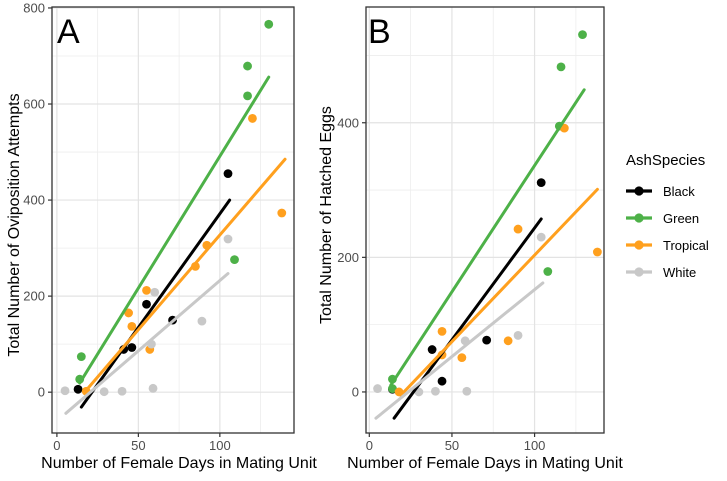 Image resolution: width=727 pixels, height=481 pixels. What do you see at coordinates (639, 272) in the screenshot?
I see `legend-key-white` at bounding box center [639, 272].